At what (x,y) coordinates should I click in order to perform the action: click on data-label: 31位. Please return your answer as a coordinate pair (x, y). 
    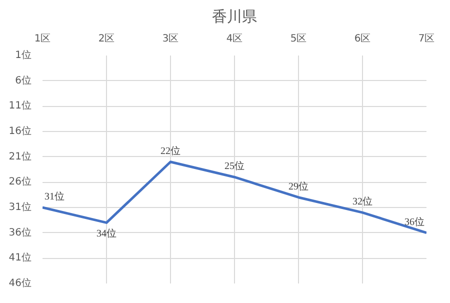
    Looking at the image, I should click on (54, 196).